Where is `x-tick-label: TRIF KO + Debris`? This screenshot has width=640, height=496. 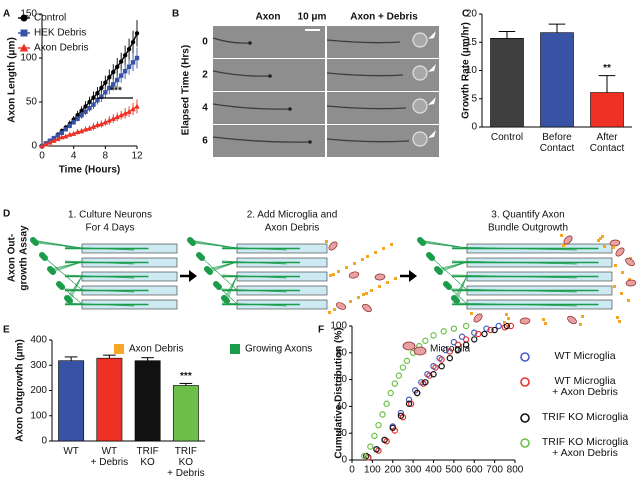 x-tick-label: TRIF KO + Debris is located at coordinates (186, 462).